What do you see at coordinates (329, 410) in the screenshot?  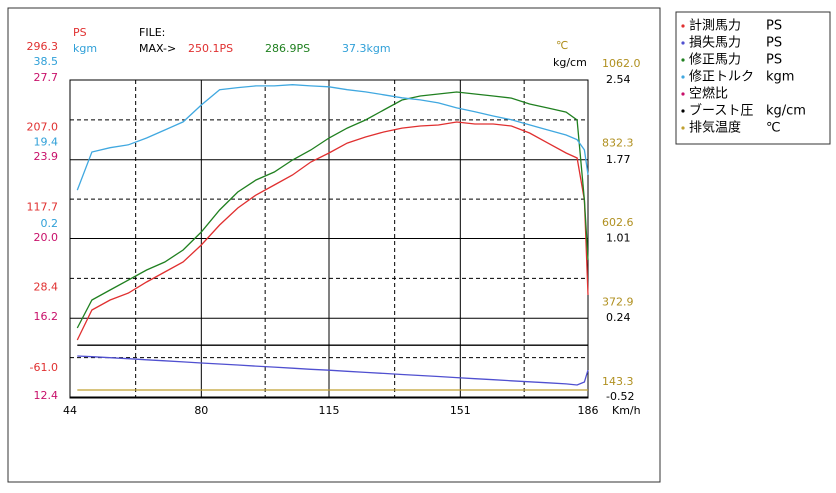 I see `x-tick-label: 115` at bounding box center [329, 410].